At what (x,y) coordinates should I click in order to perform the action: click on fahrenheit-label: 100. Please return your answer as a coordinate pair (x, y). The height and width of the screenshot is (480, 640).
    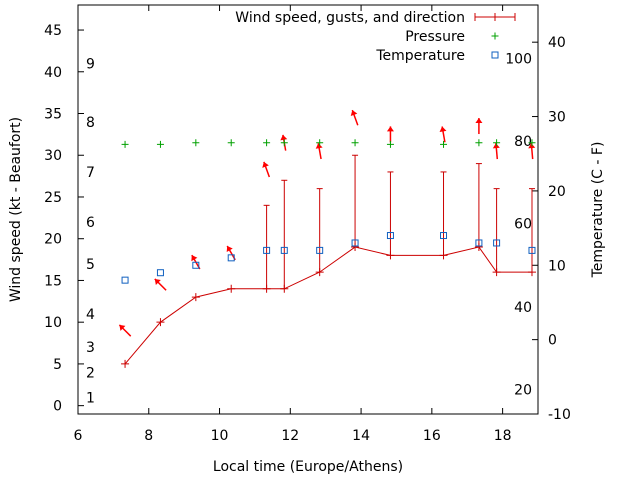
    Looking at the image, I should click on (518, 60).